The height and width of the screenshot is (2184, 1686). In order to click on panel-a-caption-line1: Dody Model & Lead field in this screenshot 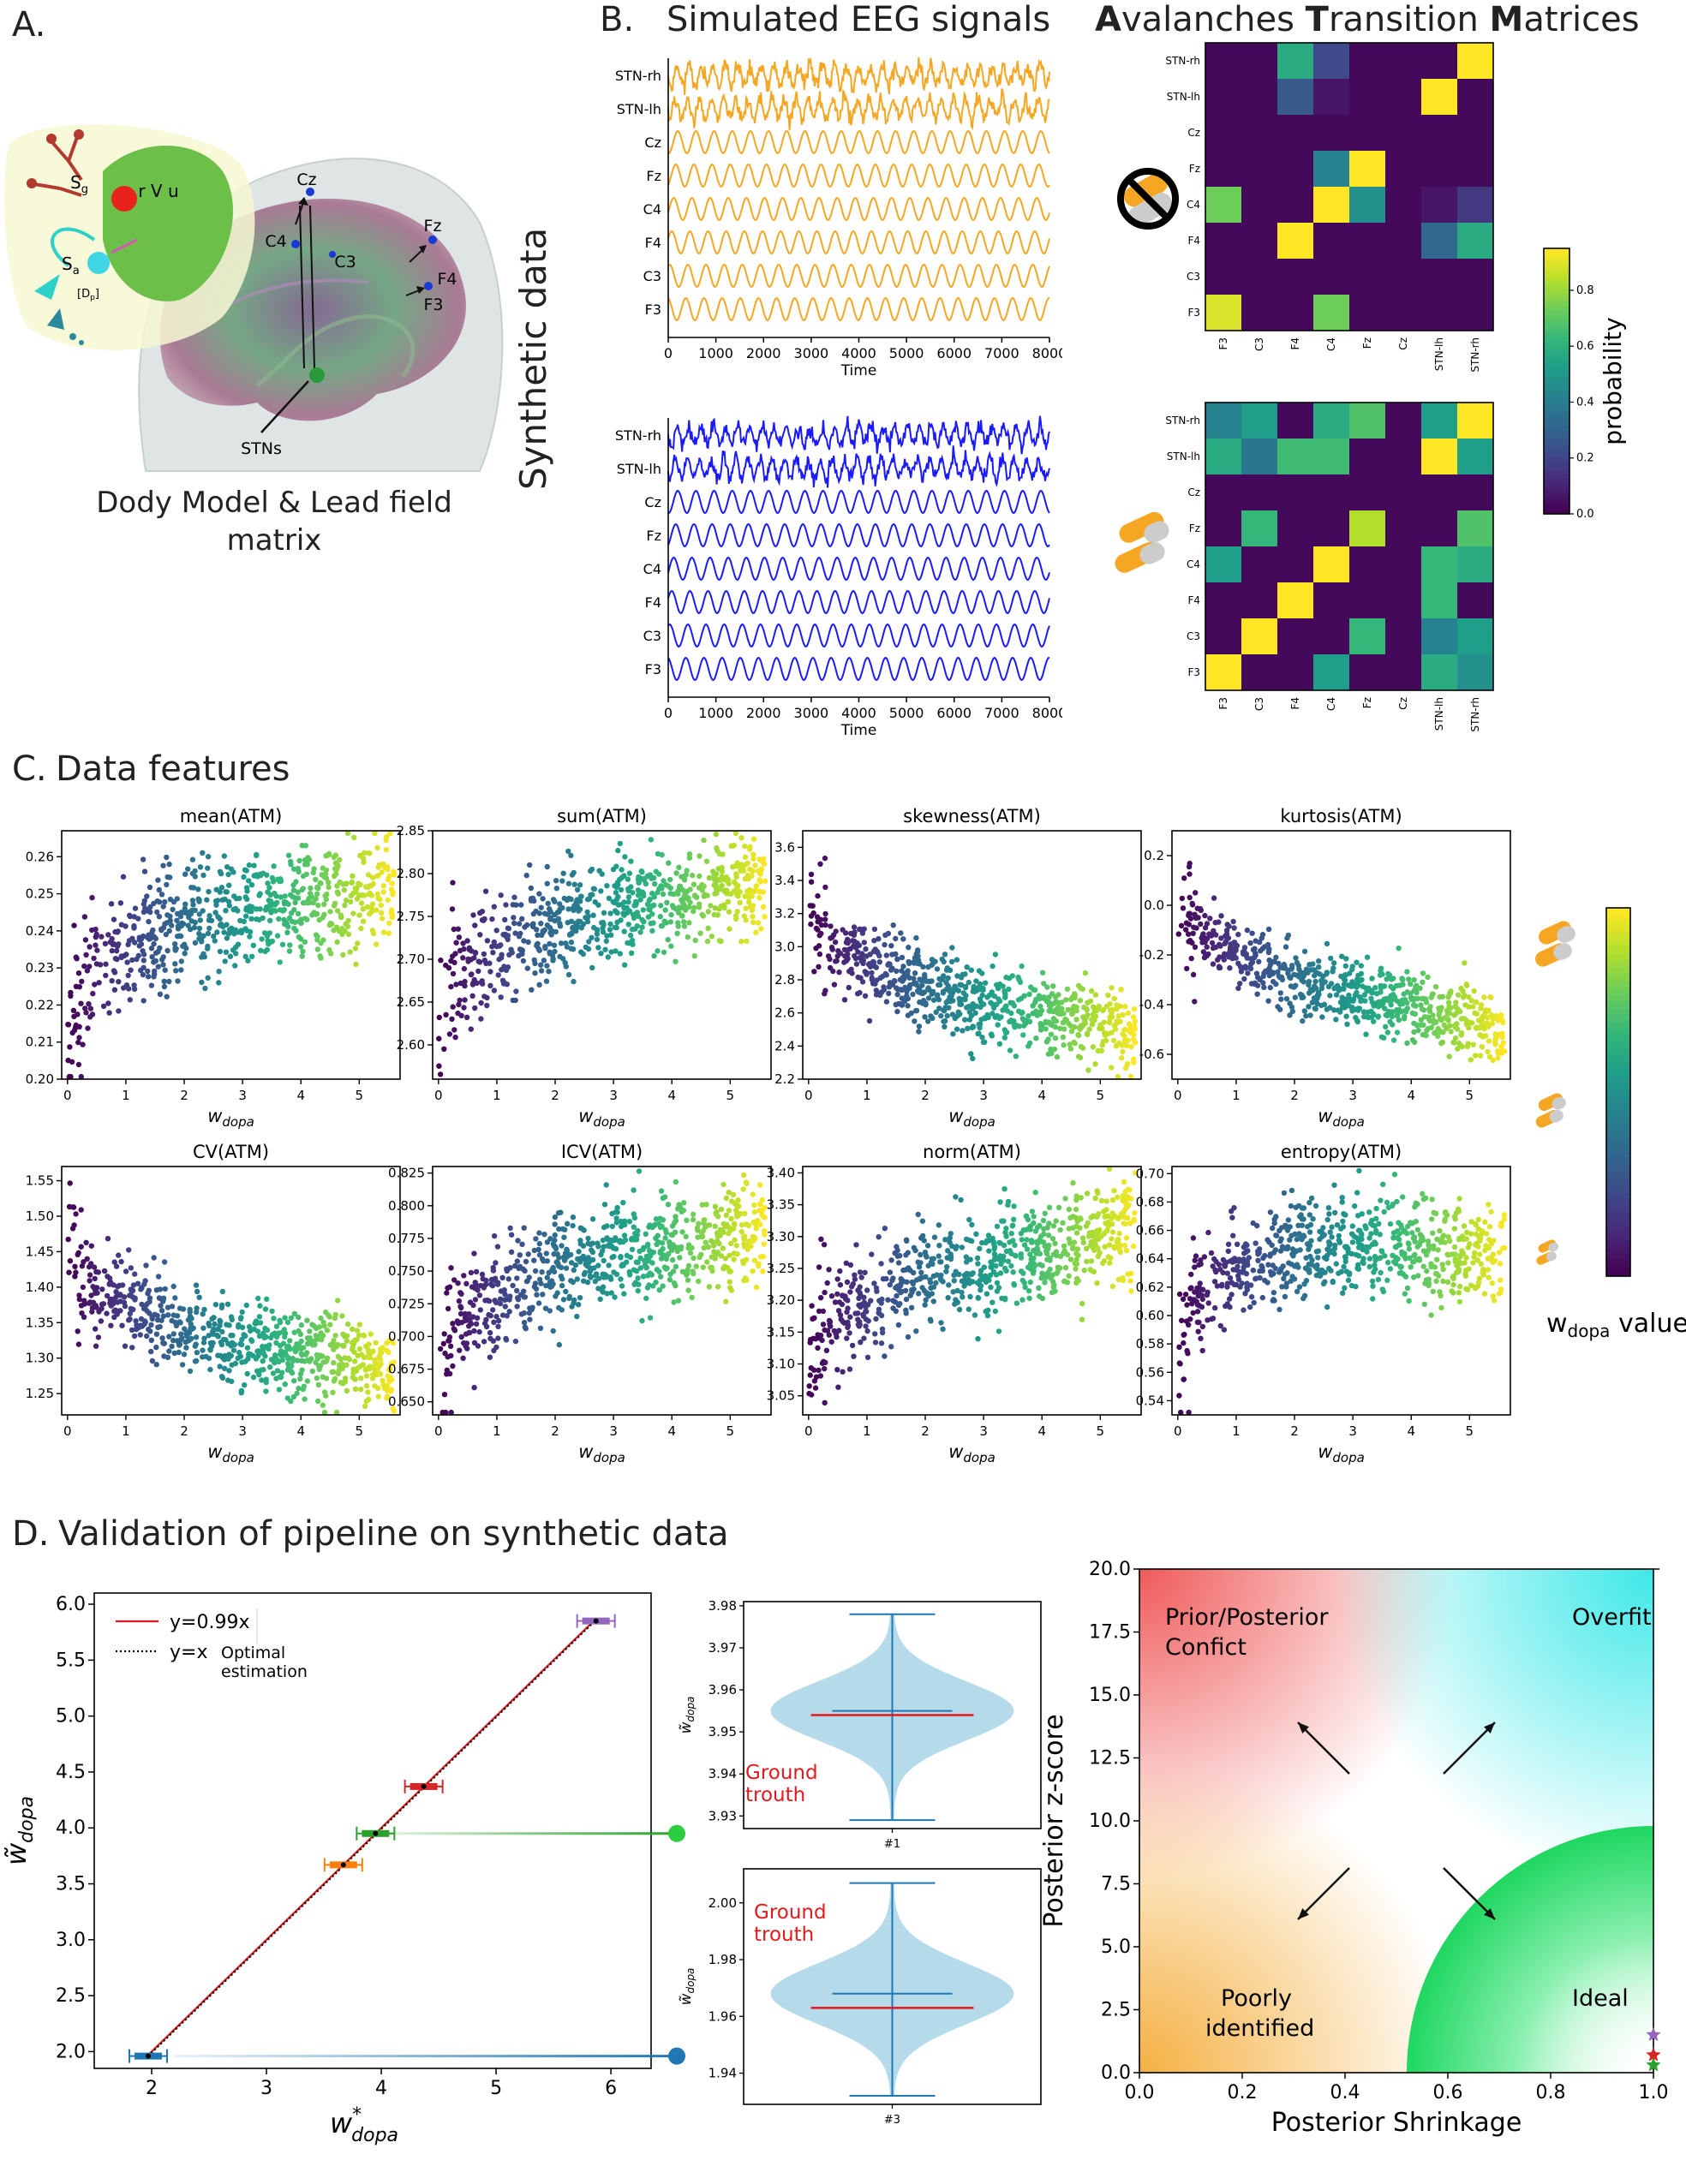, I will do `click(274, 503)`.